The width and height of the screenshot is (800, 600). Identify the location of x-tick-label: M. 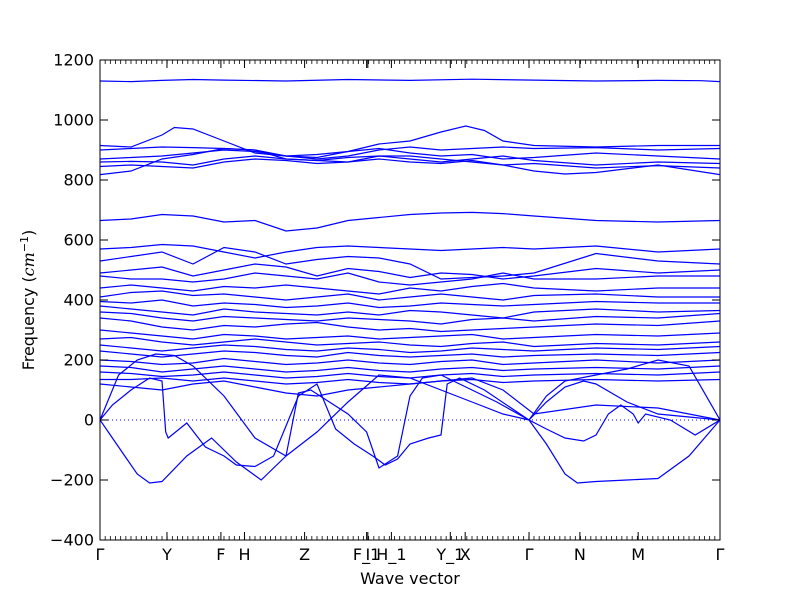
(638, 554).